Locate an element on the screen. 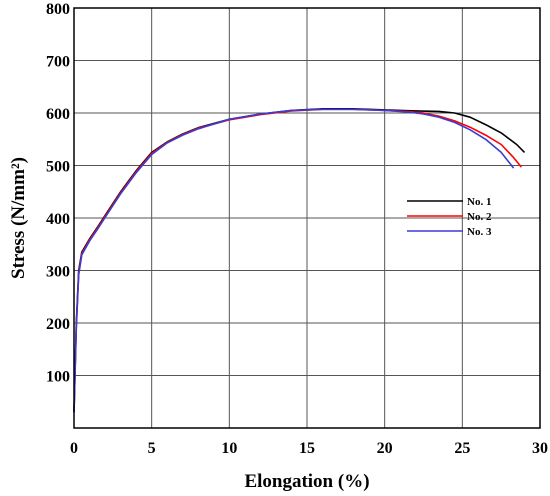  legend: No. 1 No. 2 No. 3 is located at coordinates (449, 217).